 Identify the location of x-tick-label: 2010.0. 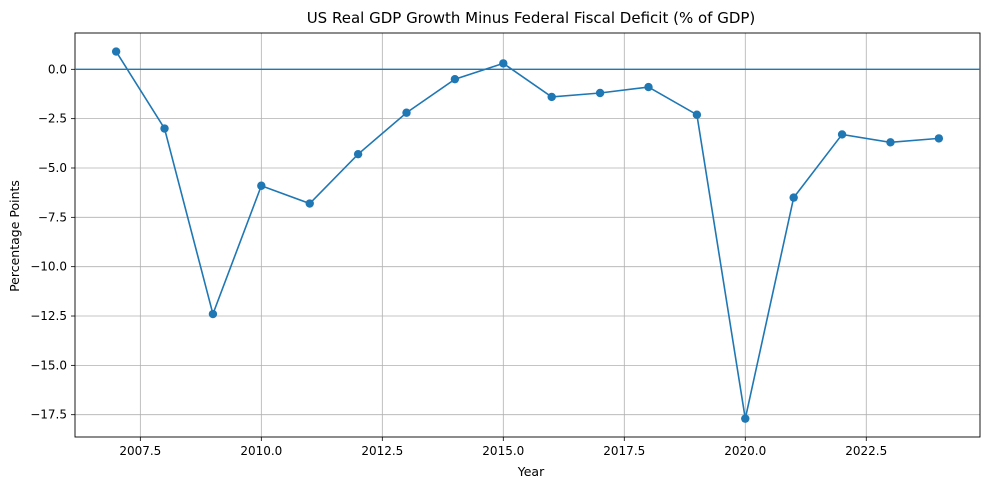
(261, 451).